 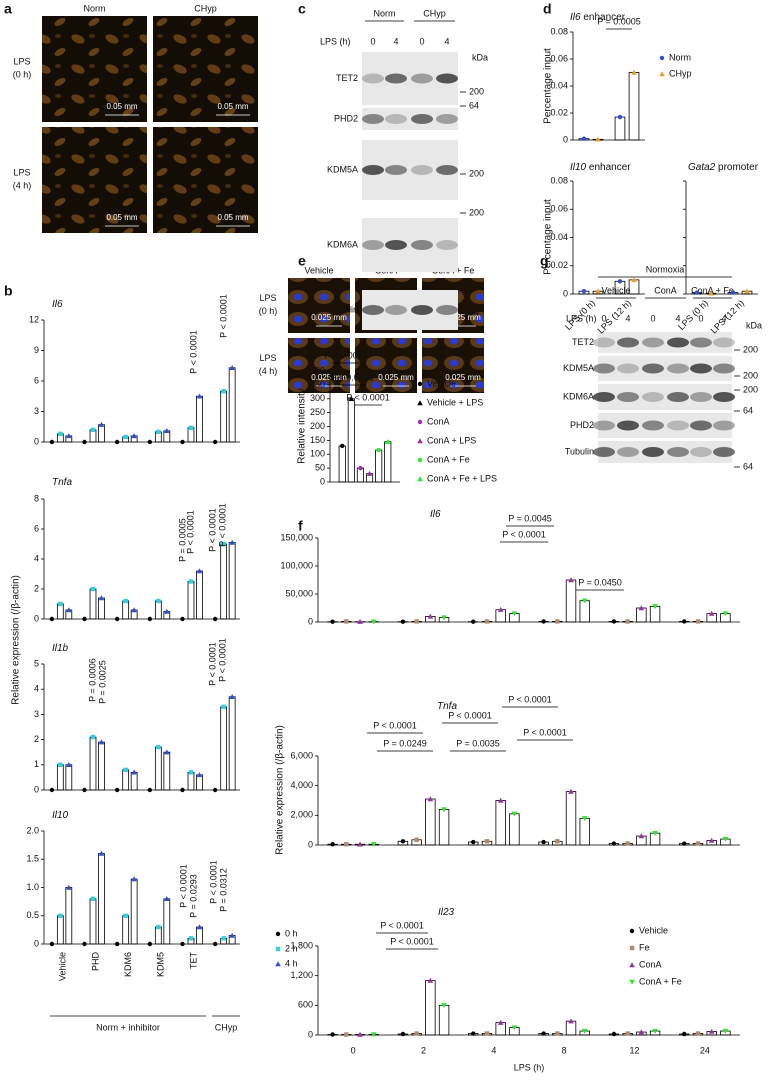 What do you see at coordinates (346, 118) in the screenshot?
I see `blot-row-label: PHD2` at bounding box center [346, 118].